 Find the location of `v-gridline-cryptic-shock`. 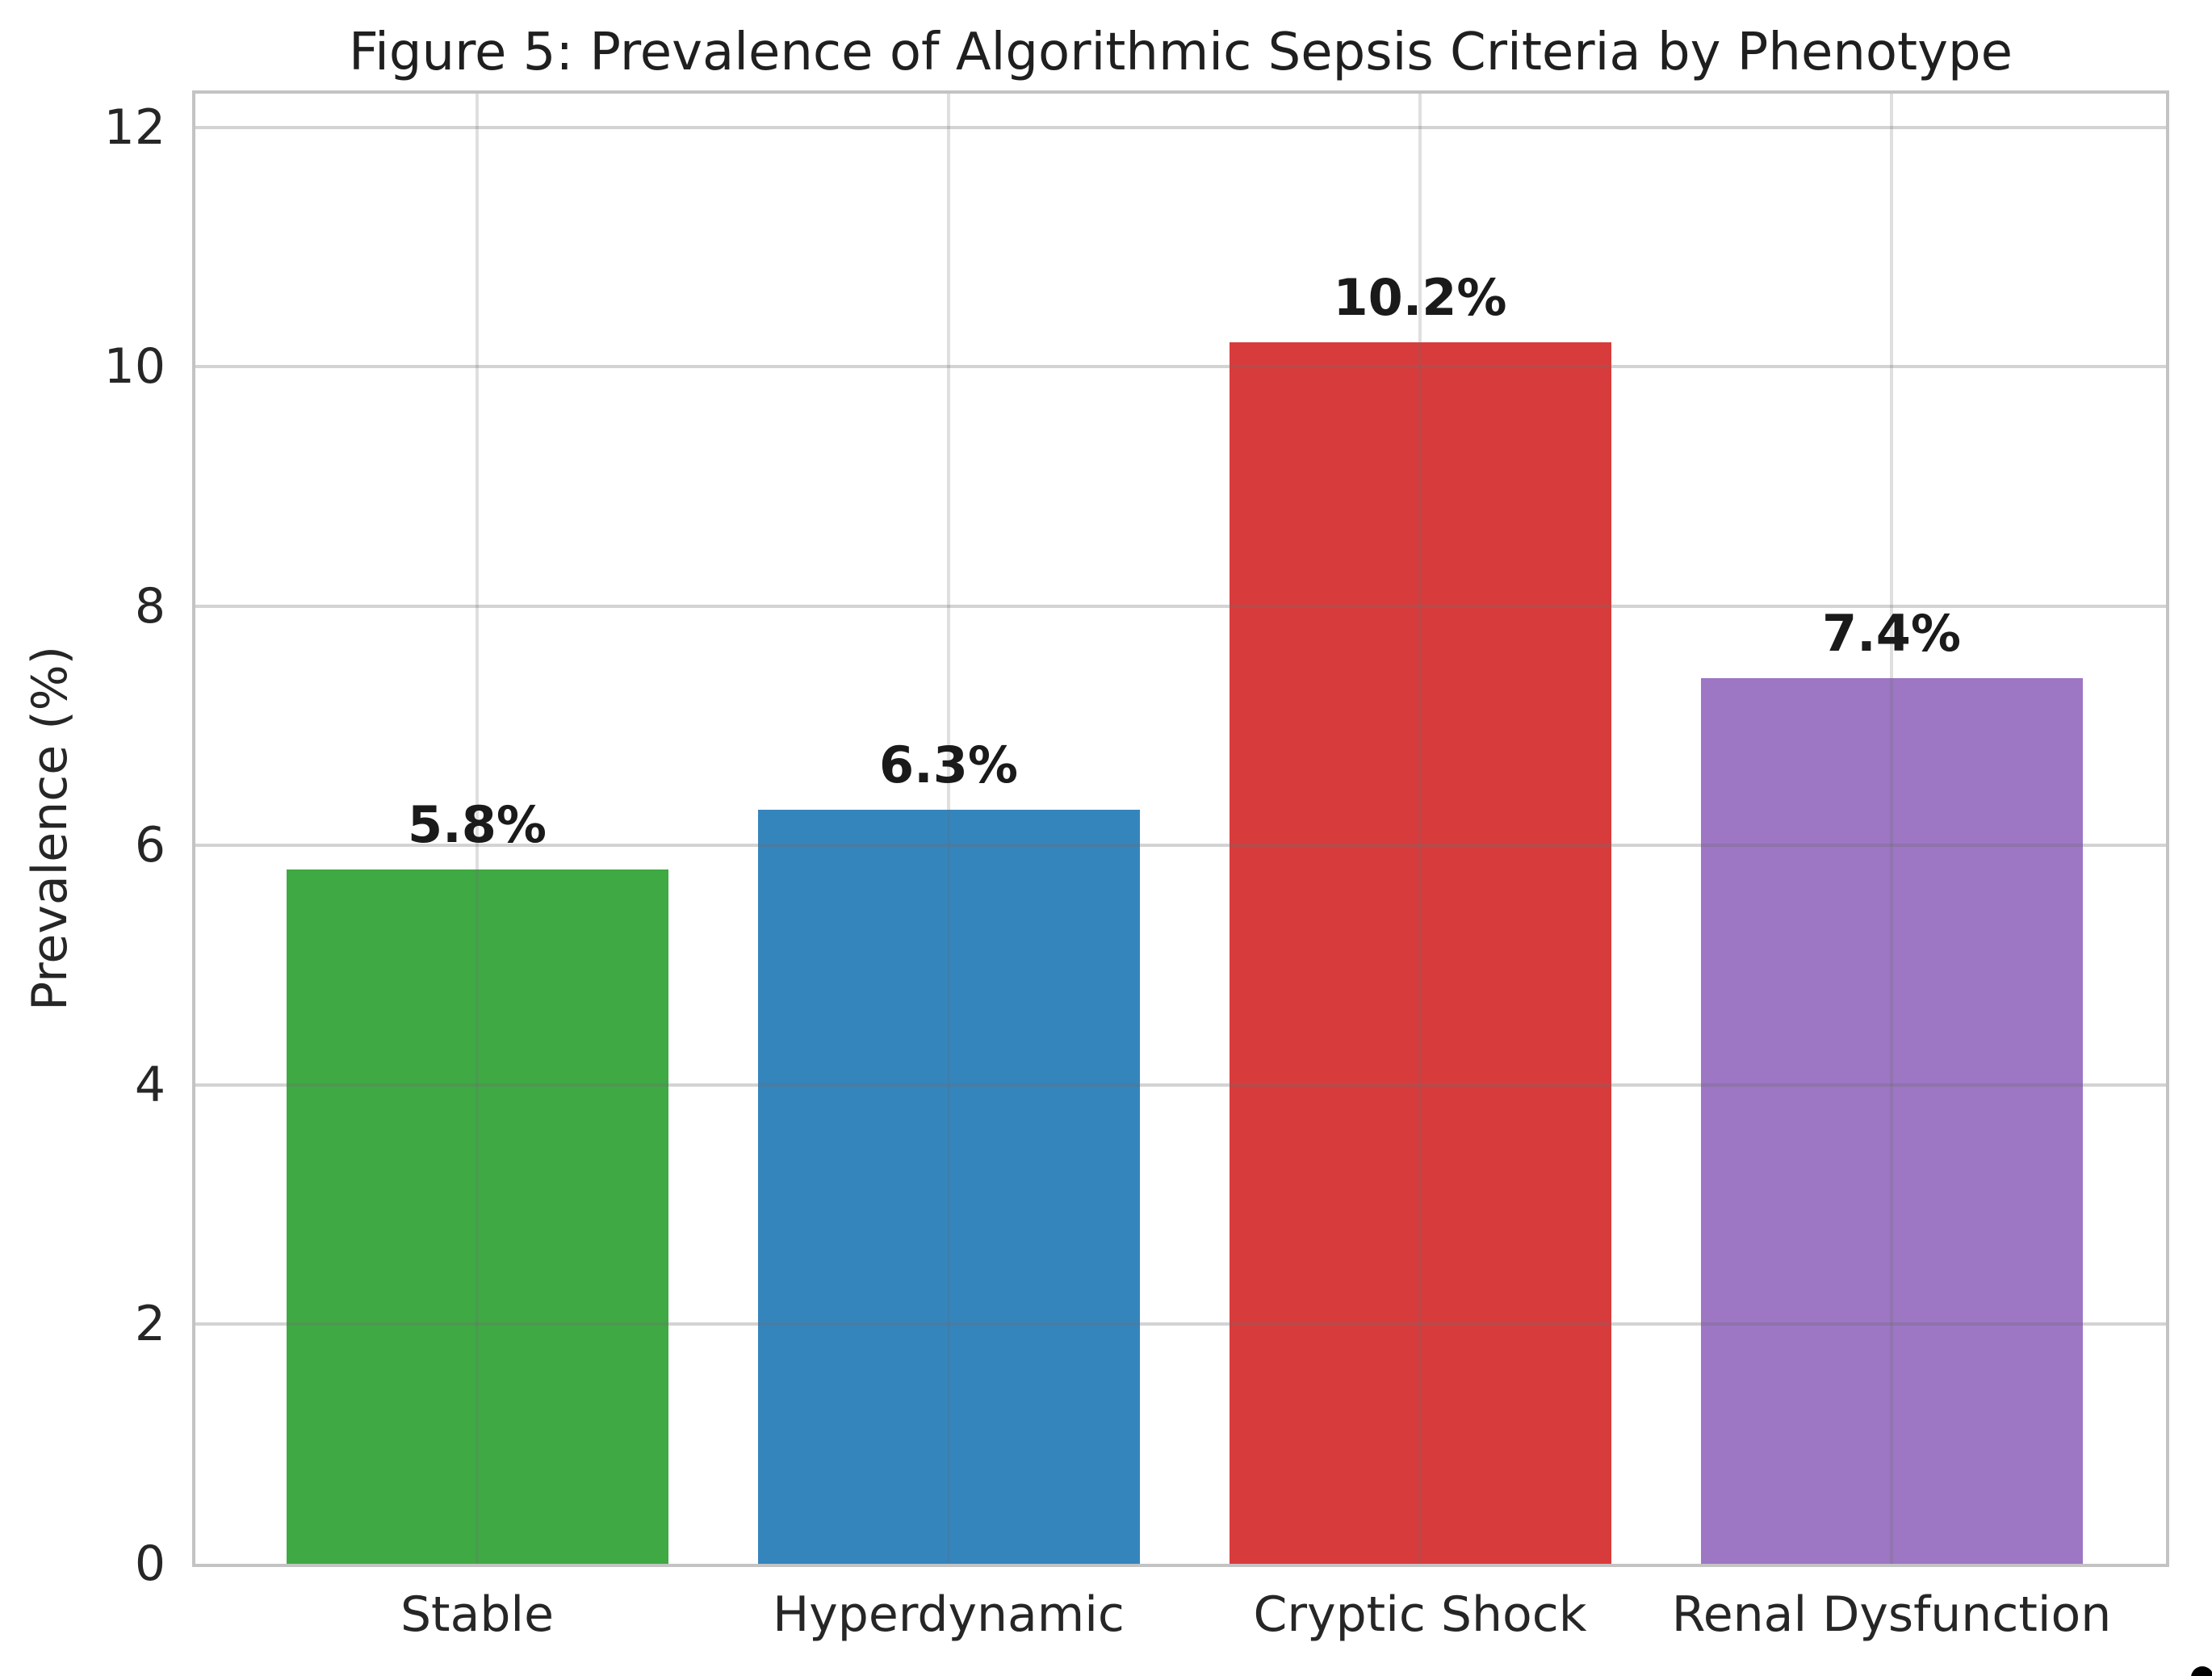

v-gridline-cryptic-shock is located at coordinates (1420, 829).